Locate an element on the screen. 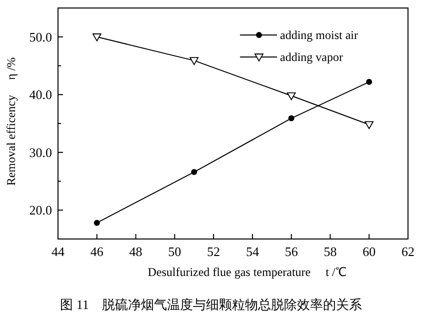 This screenshot has width=422, height=319. x-tick-label: 62 is located at coordinates (408, 251).